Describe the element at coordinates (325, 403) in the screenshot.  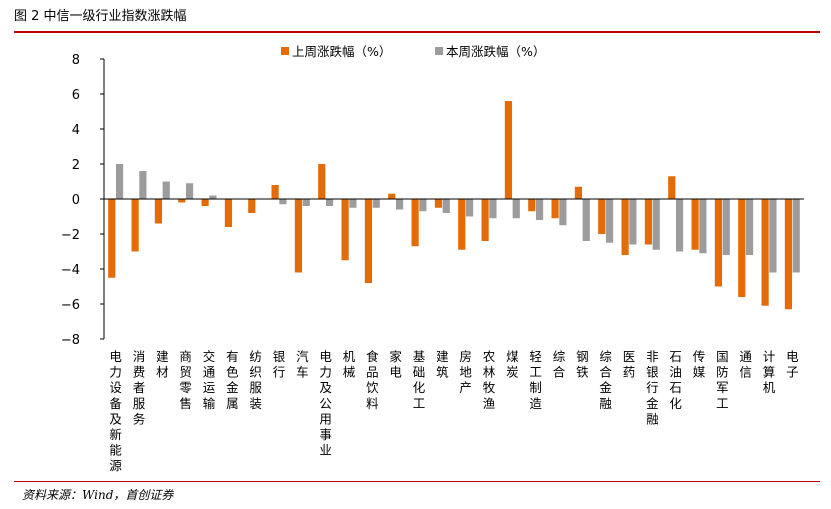
I see `category-label: 电力及公用事业` at that location.